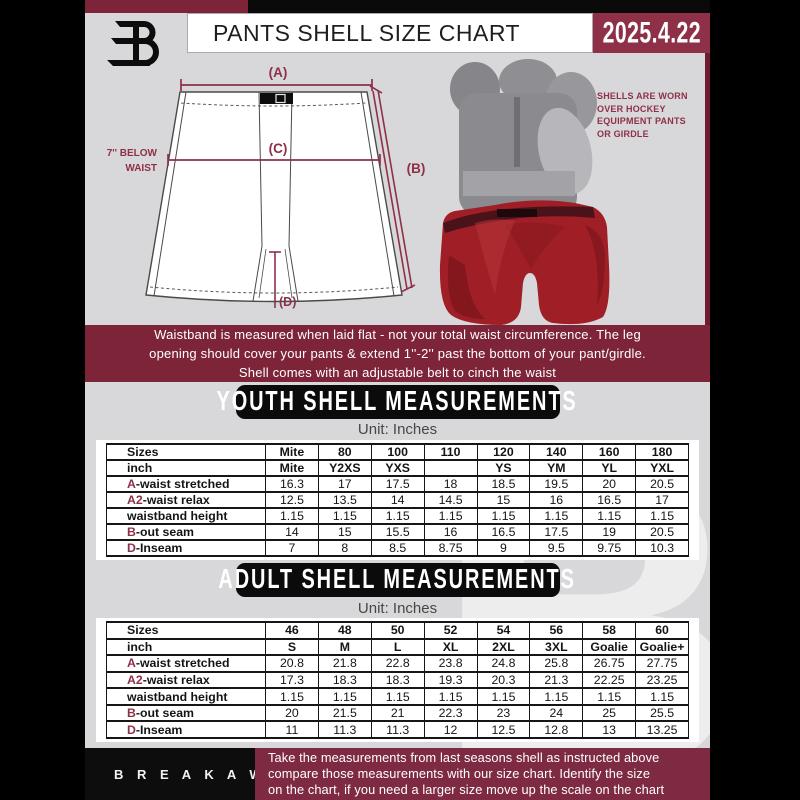 The height and width of the screenshot is (800, 800). Describe the element at coordinates (186, 516) in the screenshot. I see `row-label-cell: waistband height` at that location.